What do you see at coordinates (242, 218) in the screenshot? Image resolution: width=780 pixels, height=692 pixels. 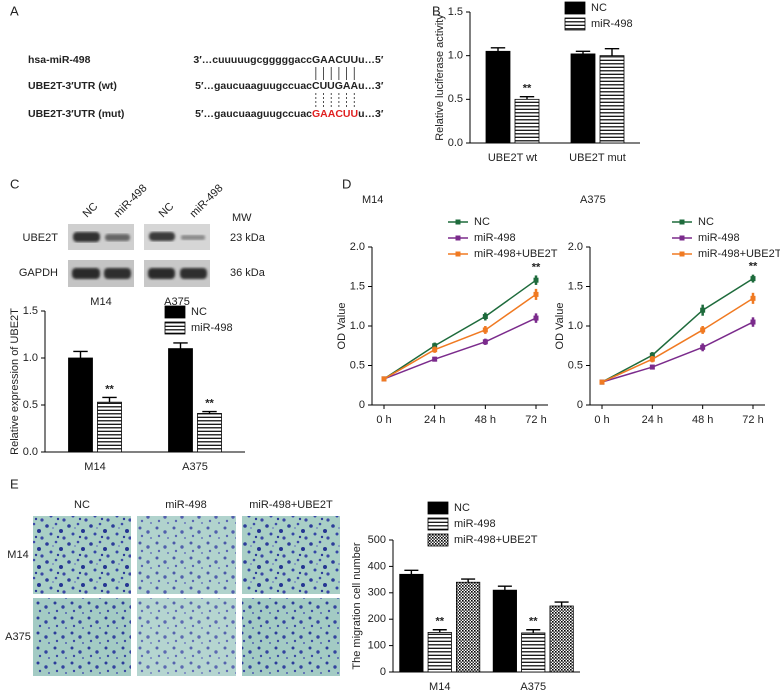 I see `mw-title: MW` at bounding box center [242, 218].